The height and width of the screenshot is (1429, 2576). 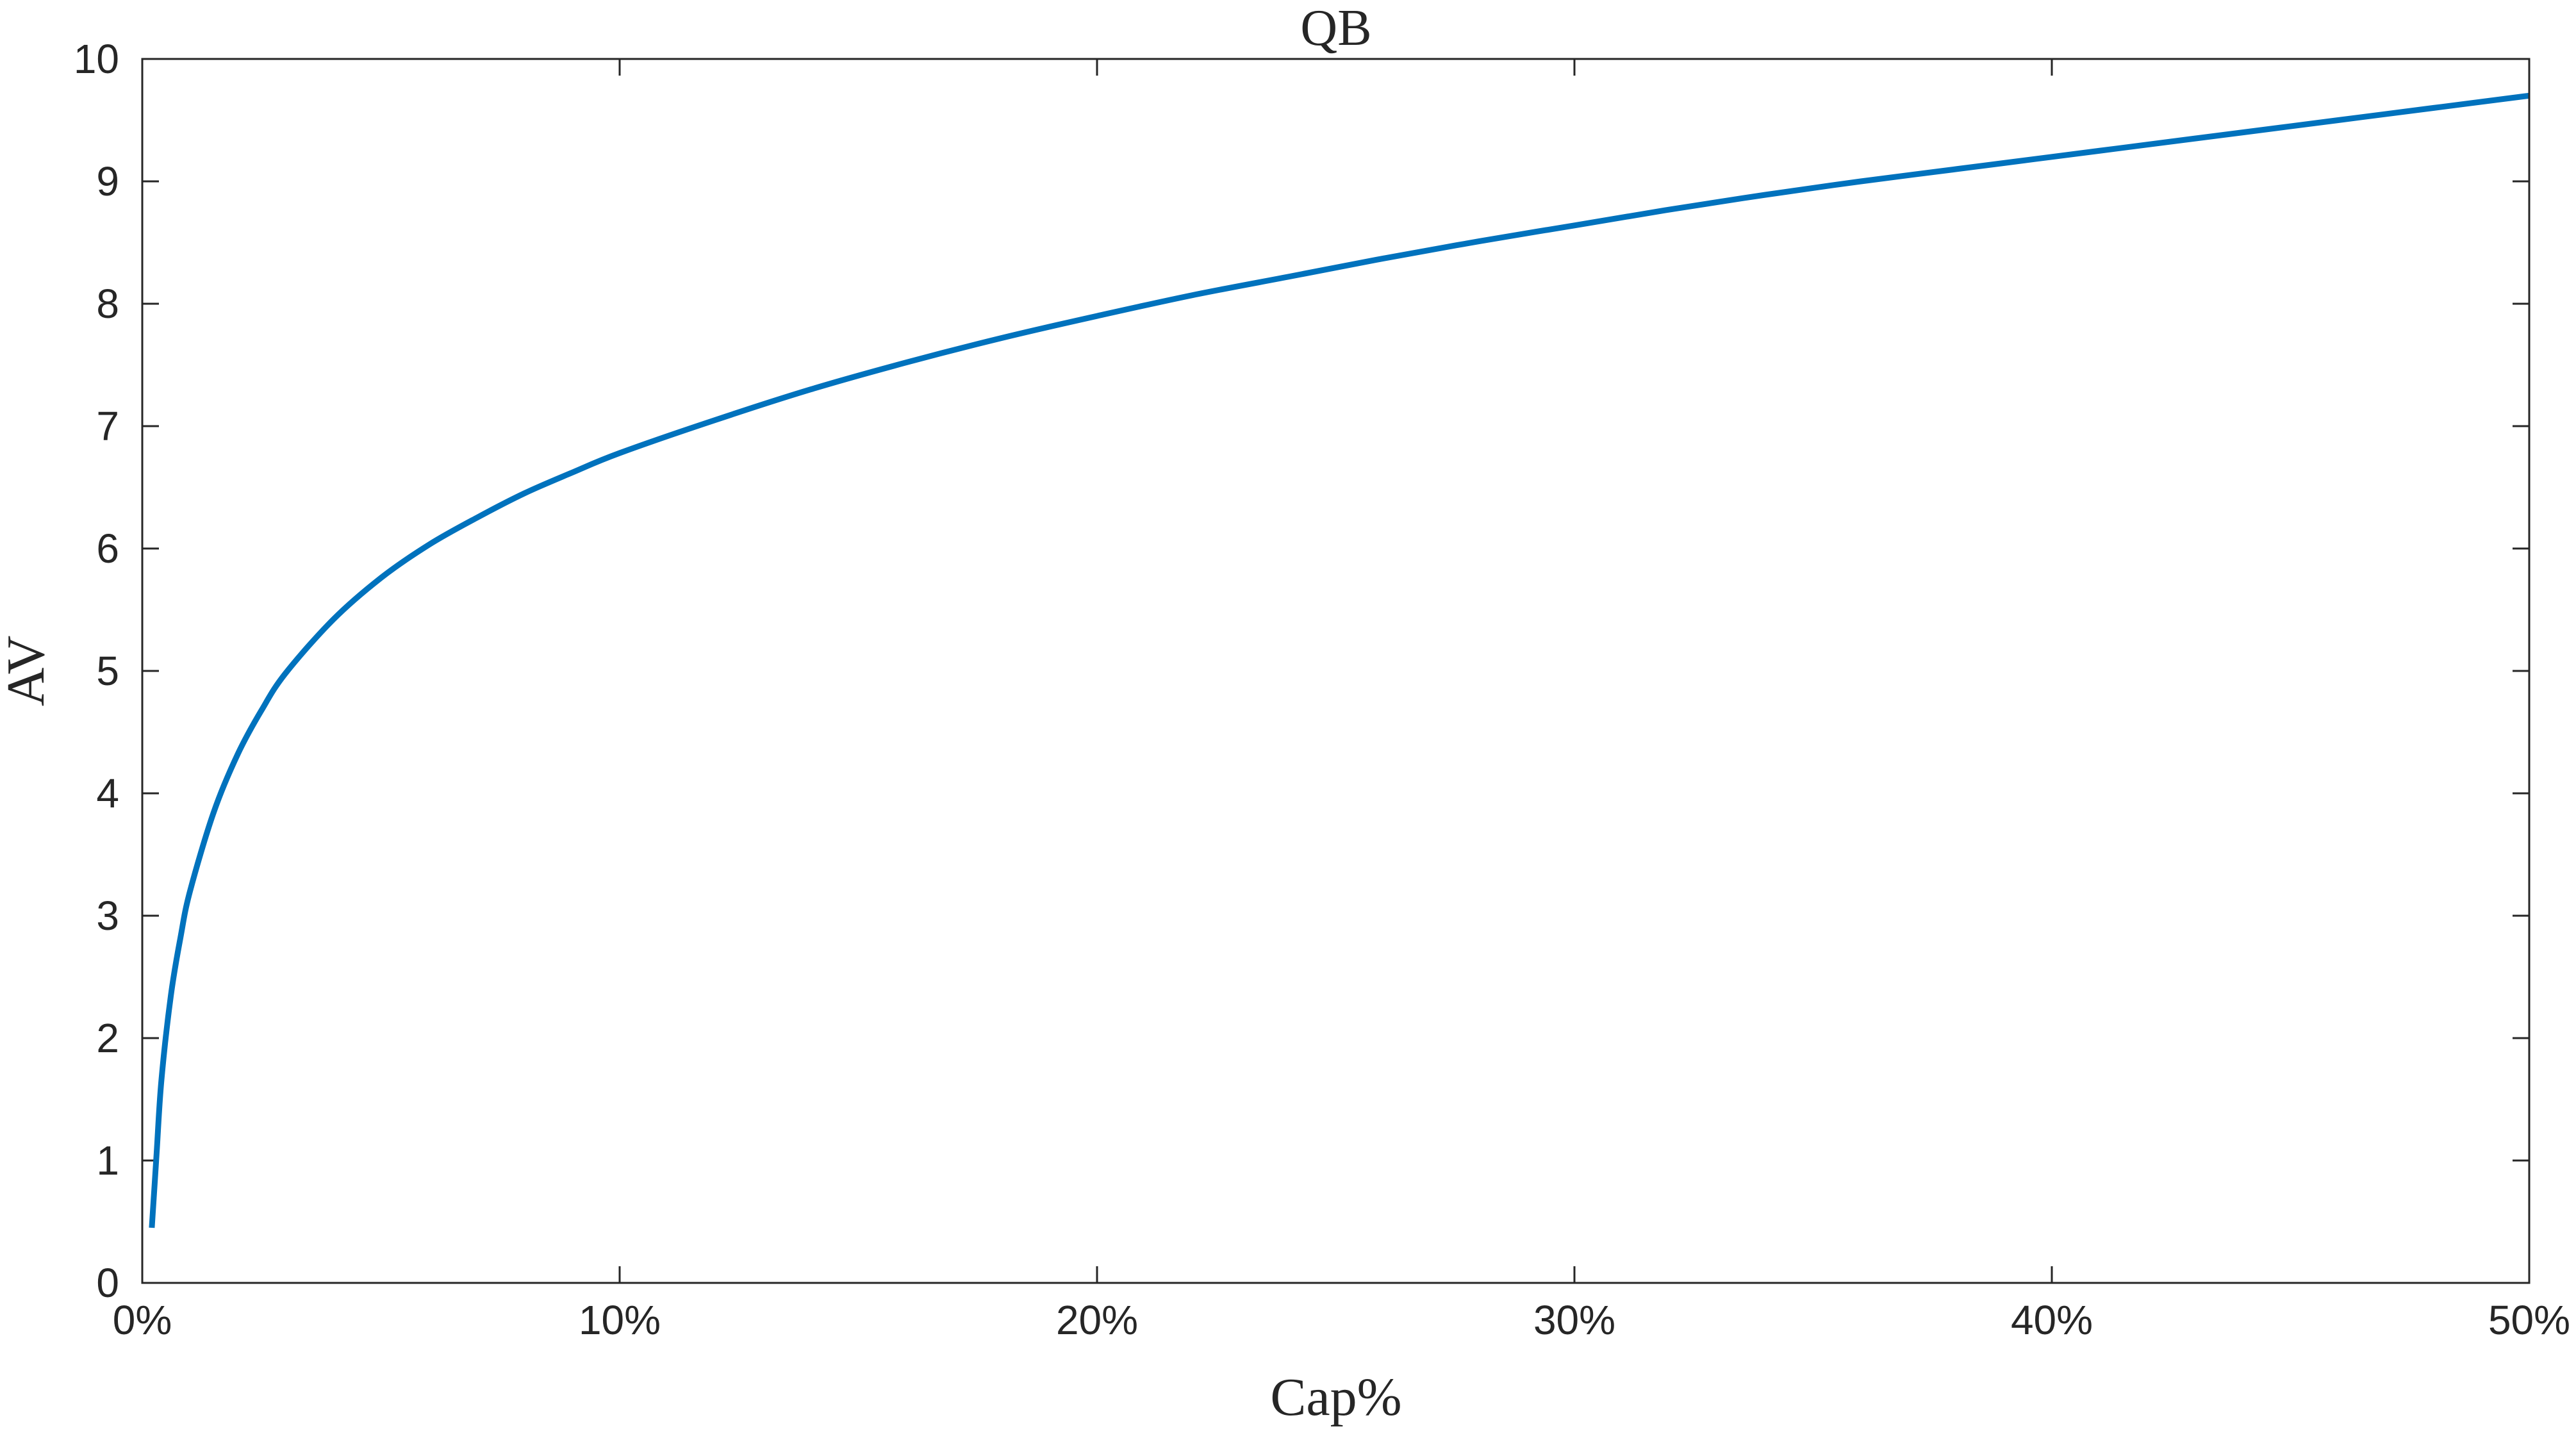 What do you see at coordinates (1335, 1397) in the screenshot?
I see `x-axis-title: Cap%` at bounding box center [1335, 1397].